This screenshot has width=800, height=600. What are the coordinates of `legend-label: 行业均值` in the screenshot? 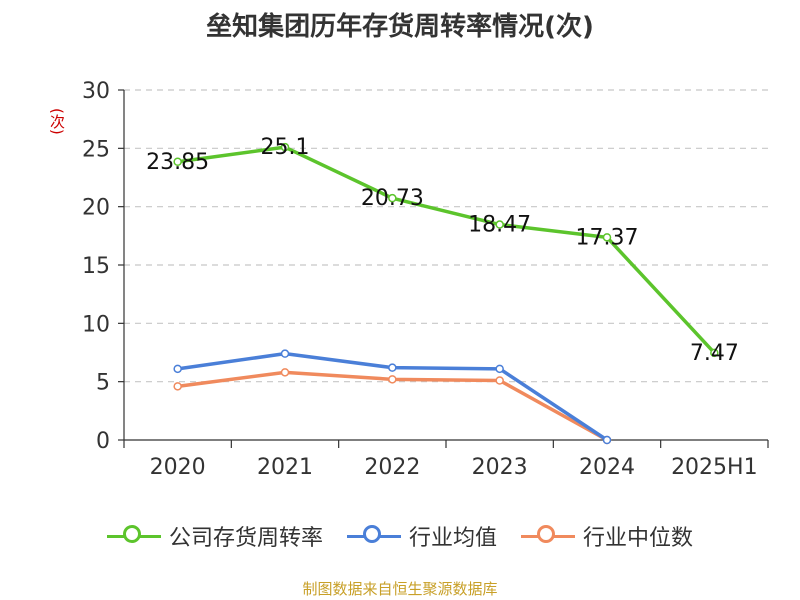 It's located at (452, 538).